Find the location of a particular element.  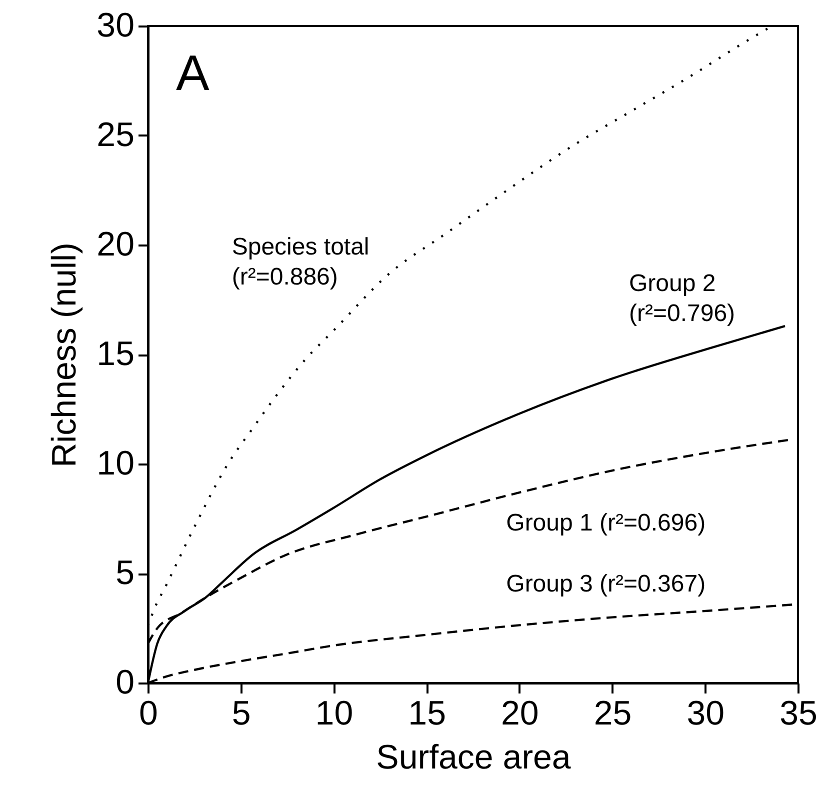

x-tick-label: 30 is located at coordinates (705, 713).